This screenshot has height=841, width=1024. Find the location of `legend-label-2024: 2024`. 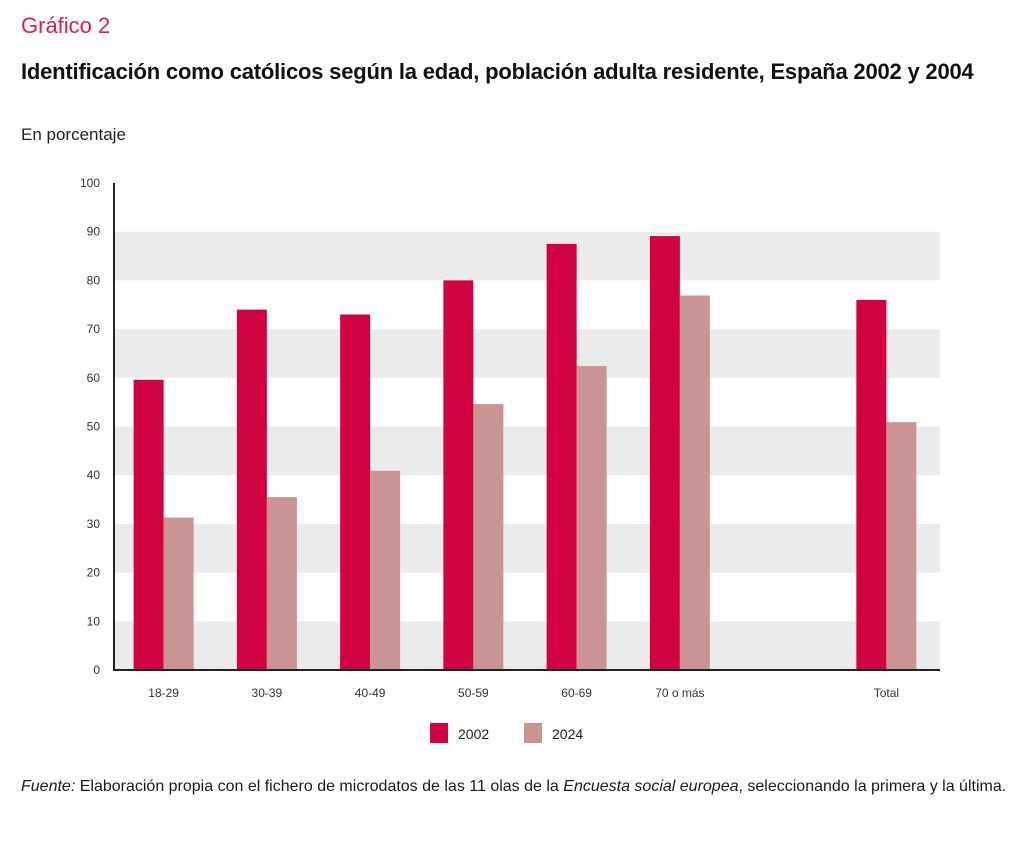

legend-label-2024: 2024 is located at coordinates (567, 734).